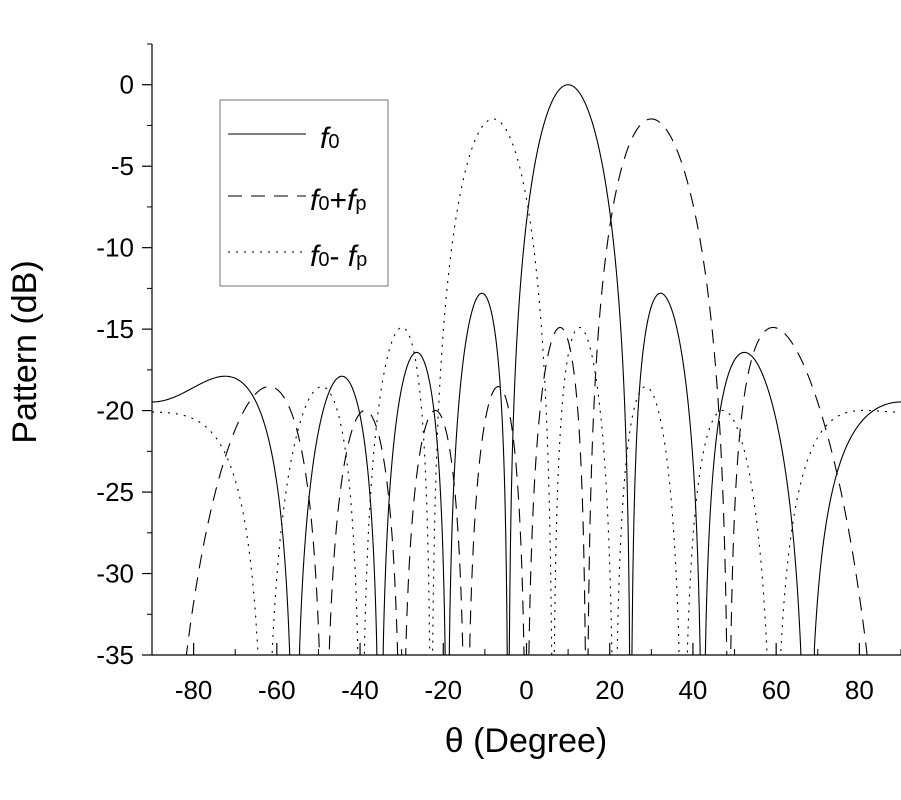  What do you see at coordinates (115, 329) in the screenshot?
I see `y-tick-label: -15` at bounding box center [115, 329].